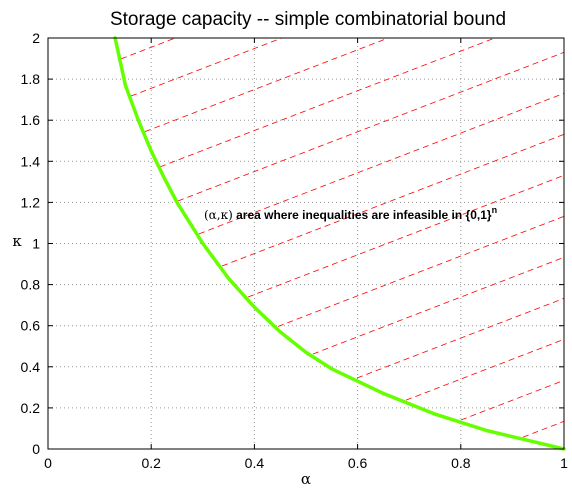 The width and height of the screenshot is (572, 491). Describe the element at coordinates (31, 285) in the screenshot. I see `y-tick-label: 0.8` at that location.